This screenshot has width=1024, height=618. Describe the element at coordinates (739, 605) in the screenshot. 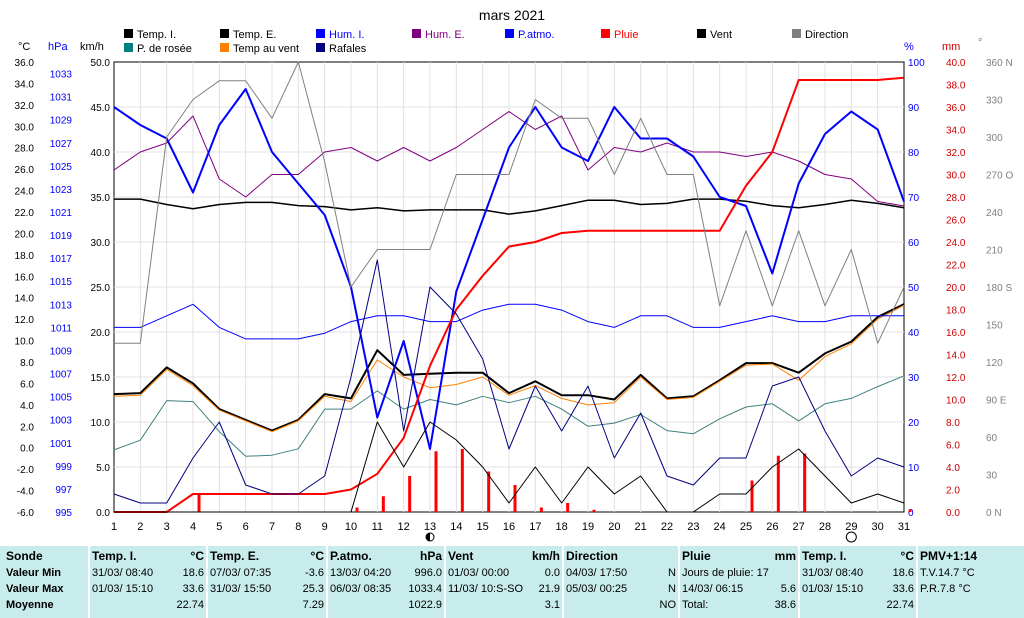

I see `value-avg: Total: 38.6` at that location.